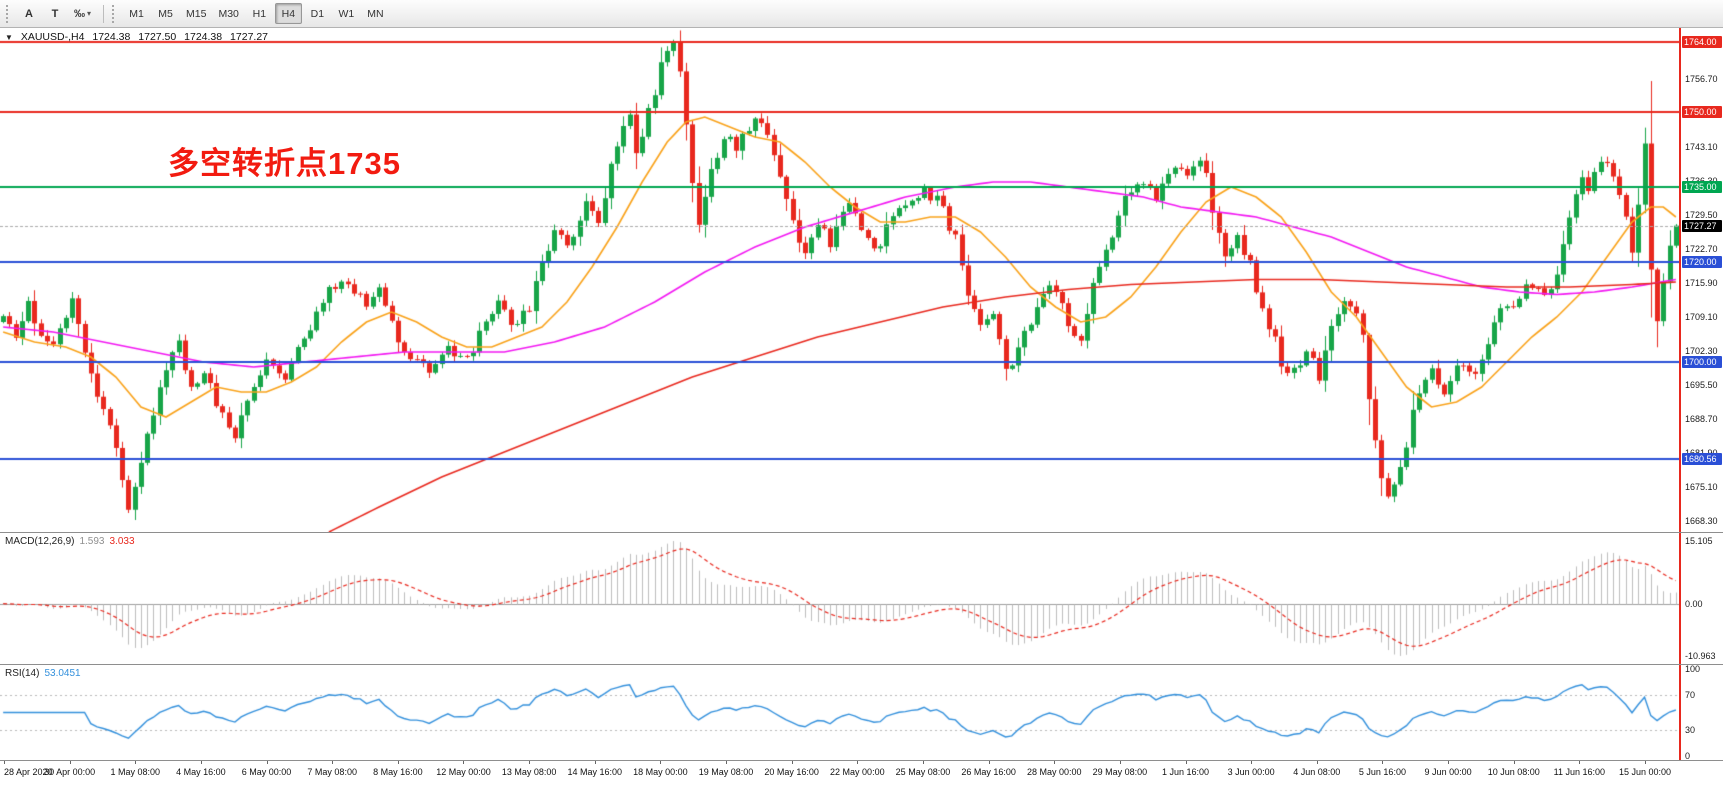  I want to click on time-axis-label: 20 May 16:00, so click(791, 772).